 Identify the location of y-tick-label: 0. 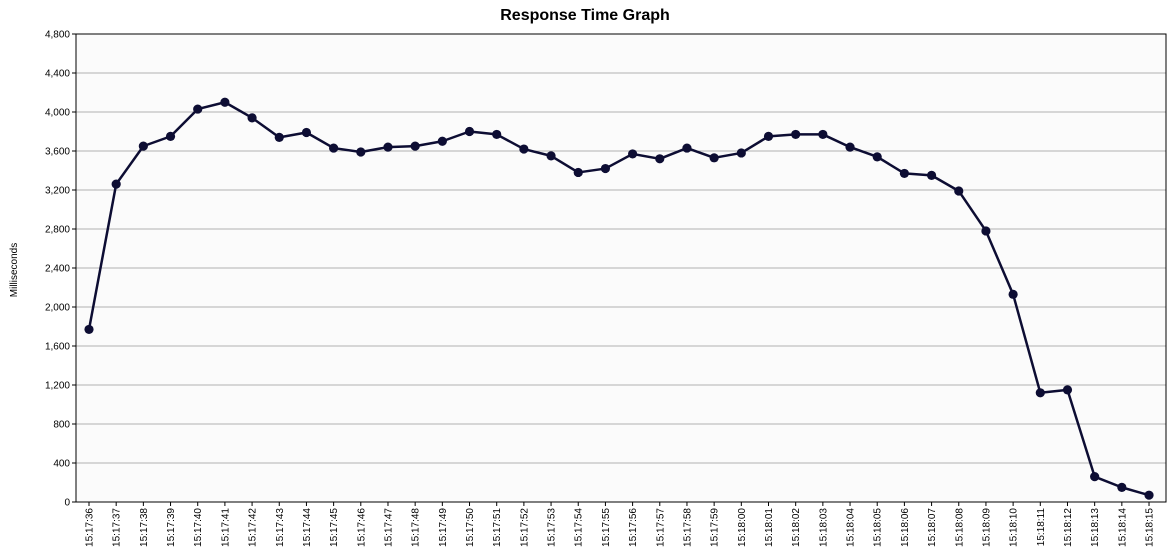
(67, 503).